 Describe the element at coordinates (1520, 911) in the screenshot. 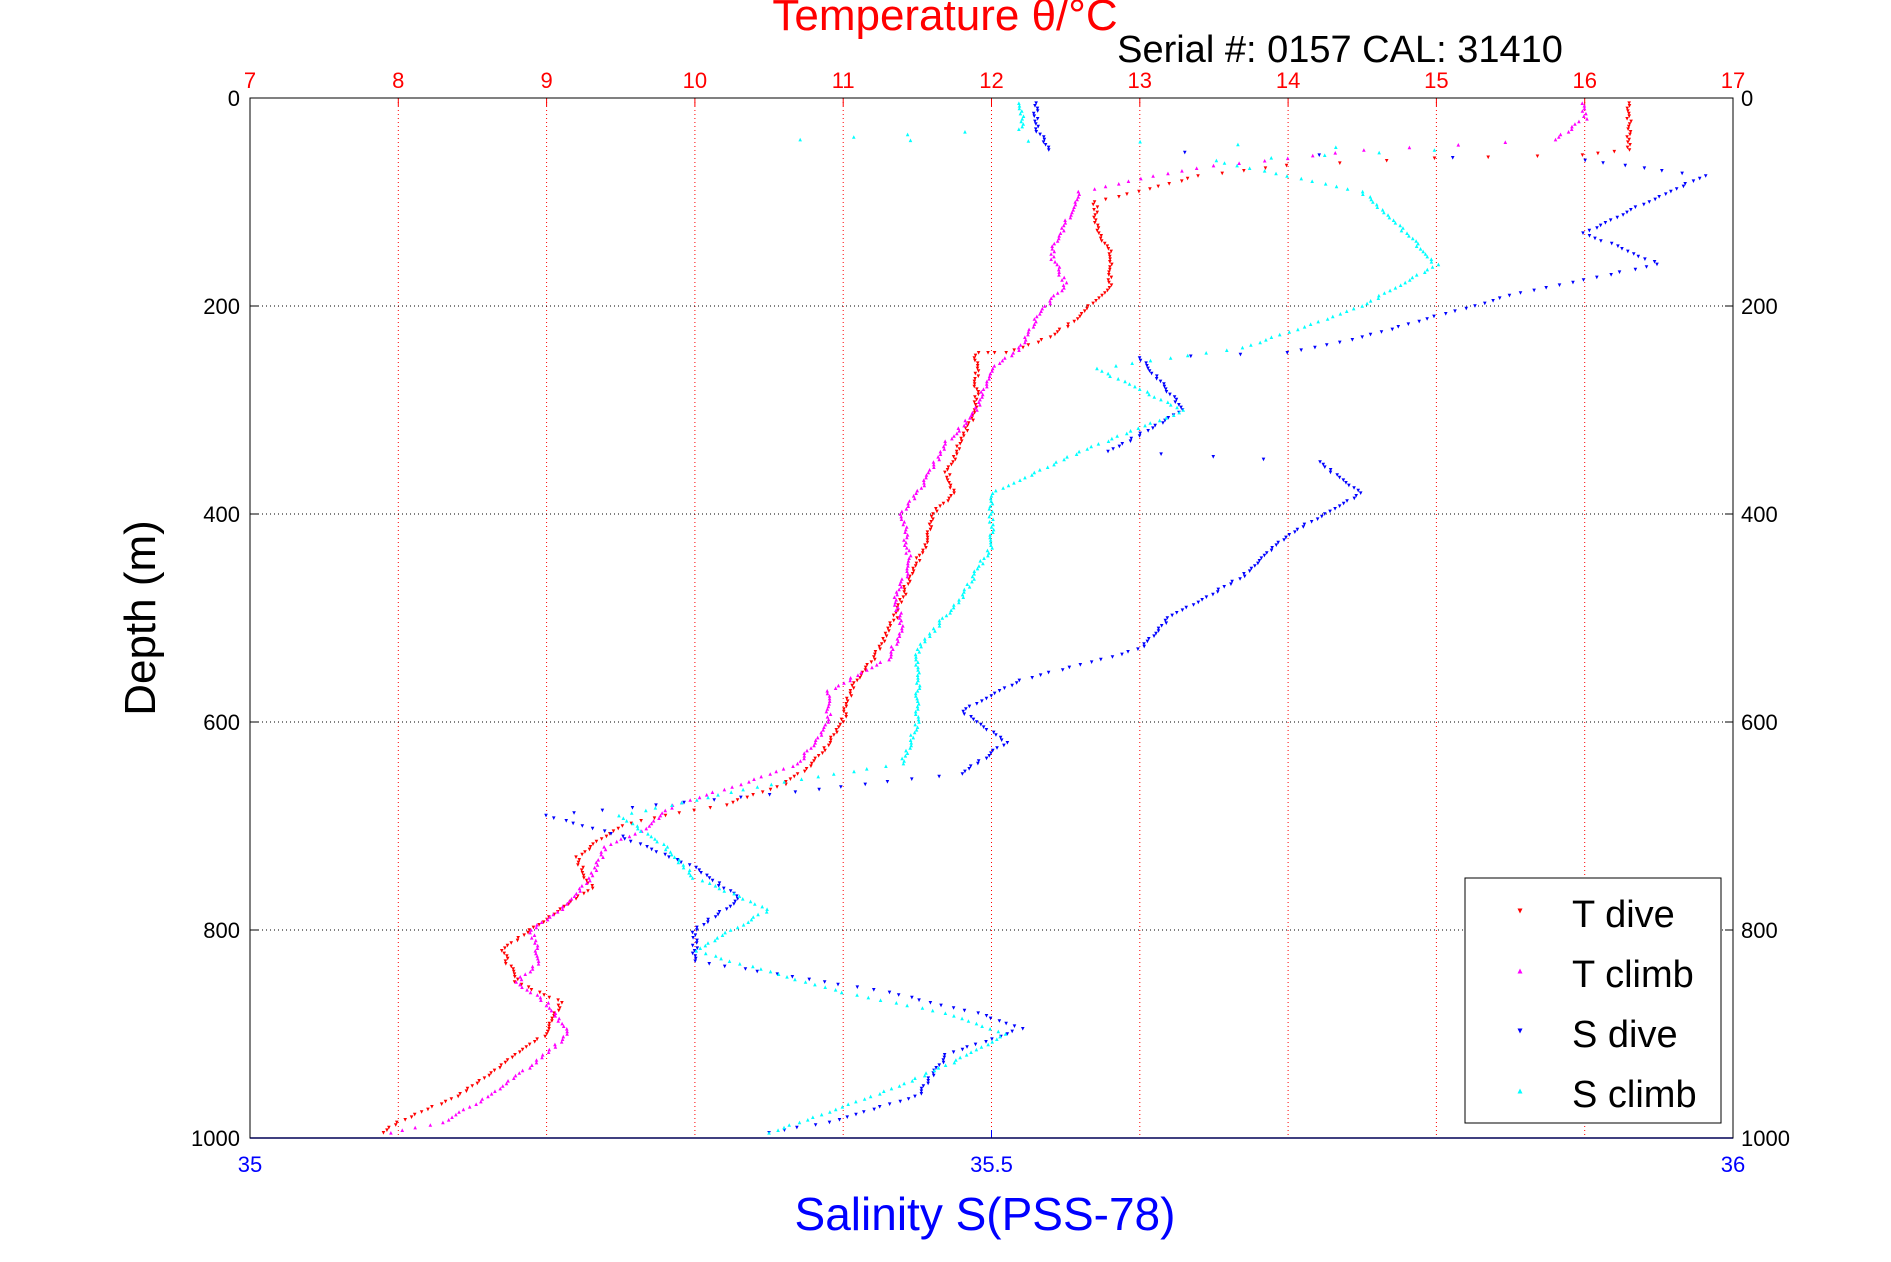

I see `legend-marker` at that location.